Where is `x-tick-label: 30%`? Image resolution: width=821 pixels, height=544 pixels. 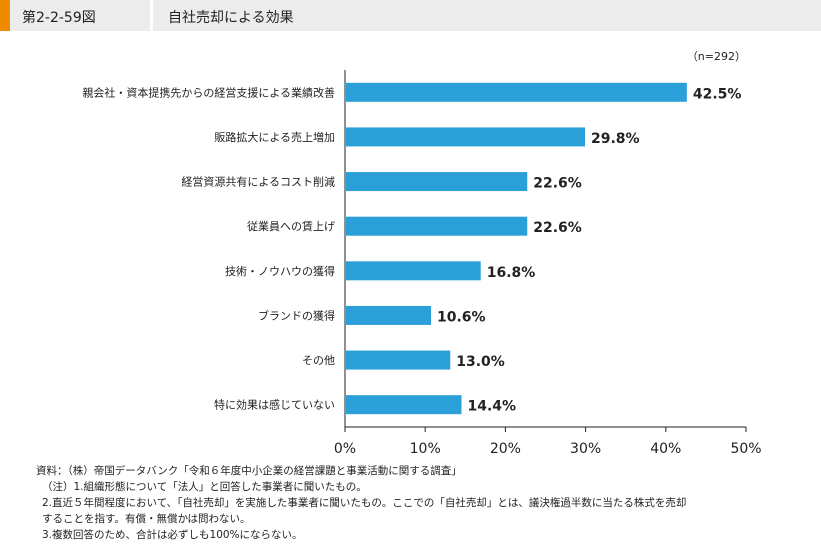 x-tick-label: 30% is located at coordinates (585, 449).